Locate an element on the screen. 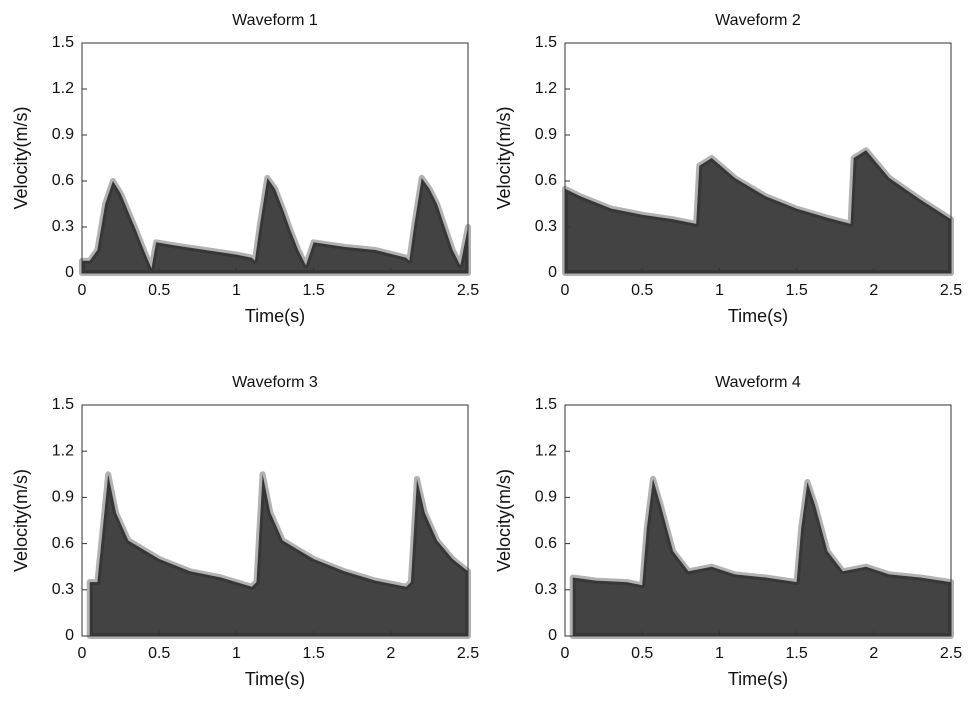 The width and height of the screenshot is (968, 703). subplot-title: Waveform 1 is located at coordinates (275, 20).